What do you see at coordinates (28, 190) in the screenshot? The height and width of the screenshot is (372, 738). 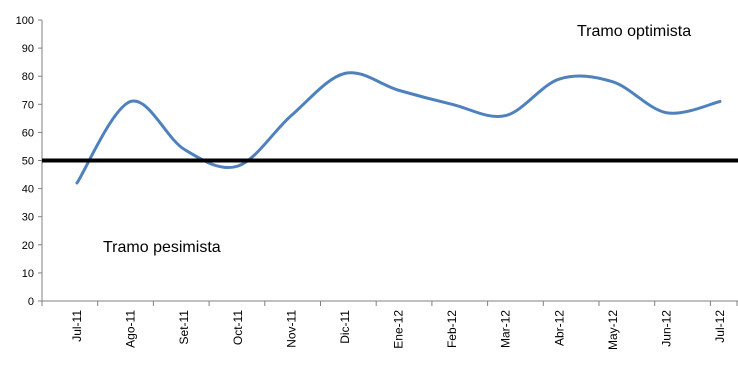 I see `y-tick-label: 40` at bounding box center [28, 190].